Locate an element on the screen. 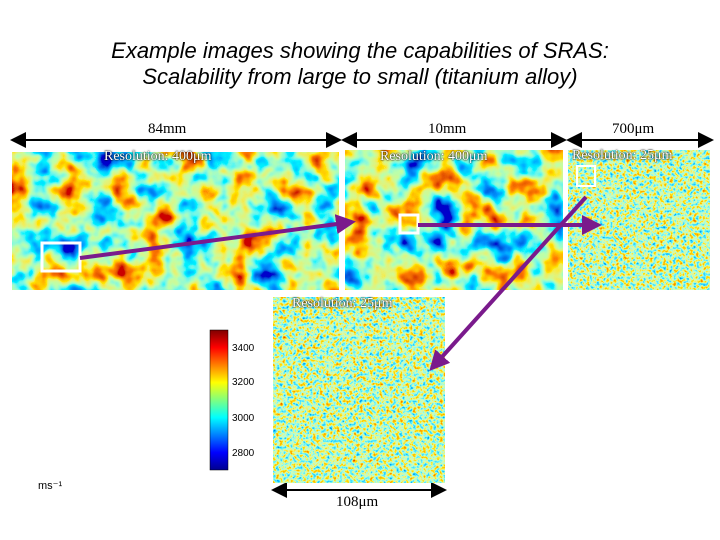 The width and height of the screenshot is (720, 540). scale-label: 108μm is located at coordinates (357, 502).